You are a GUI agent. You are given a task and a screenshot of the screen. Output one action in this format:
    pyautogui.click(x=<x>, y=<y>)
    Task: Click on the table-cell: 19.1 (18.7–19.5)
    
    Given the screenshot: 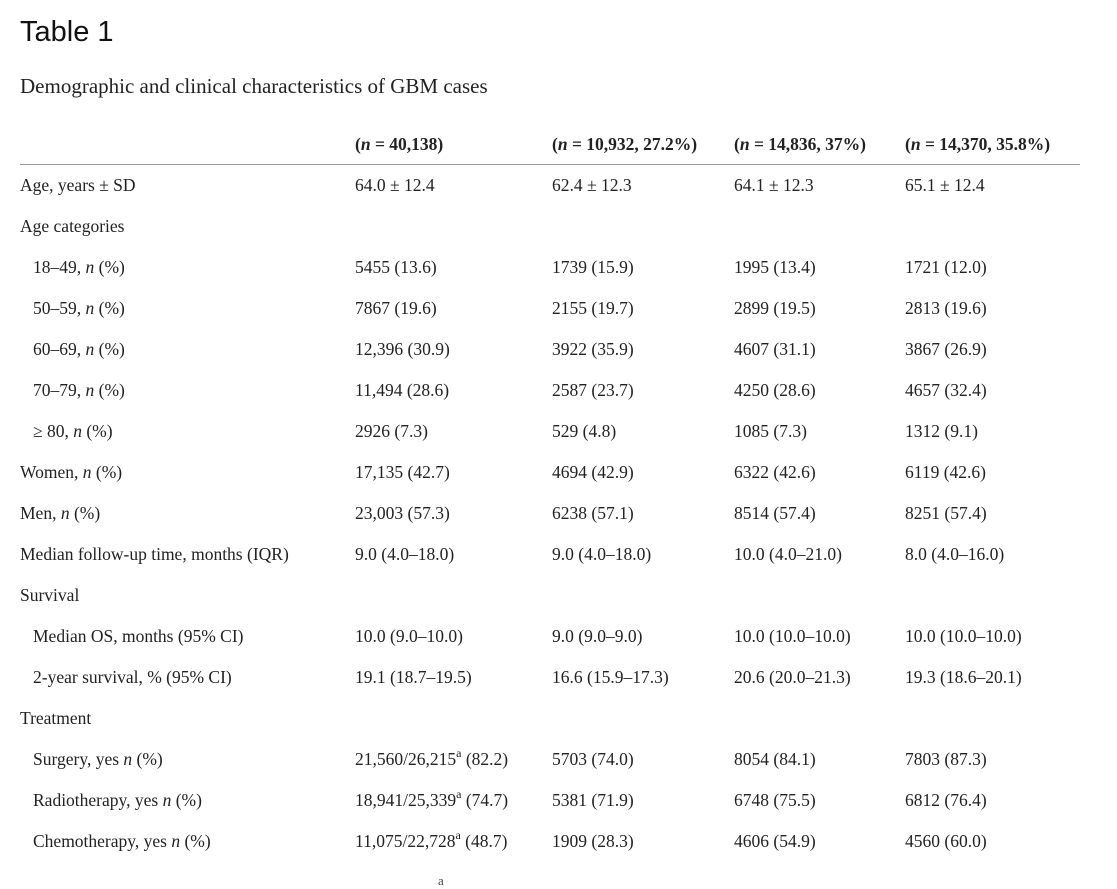 What is the action you would take?
    pyautogui.click(x=413, y=677)
    